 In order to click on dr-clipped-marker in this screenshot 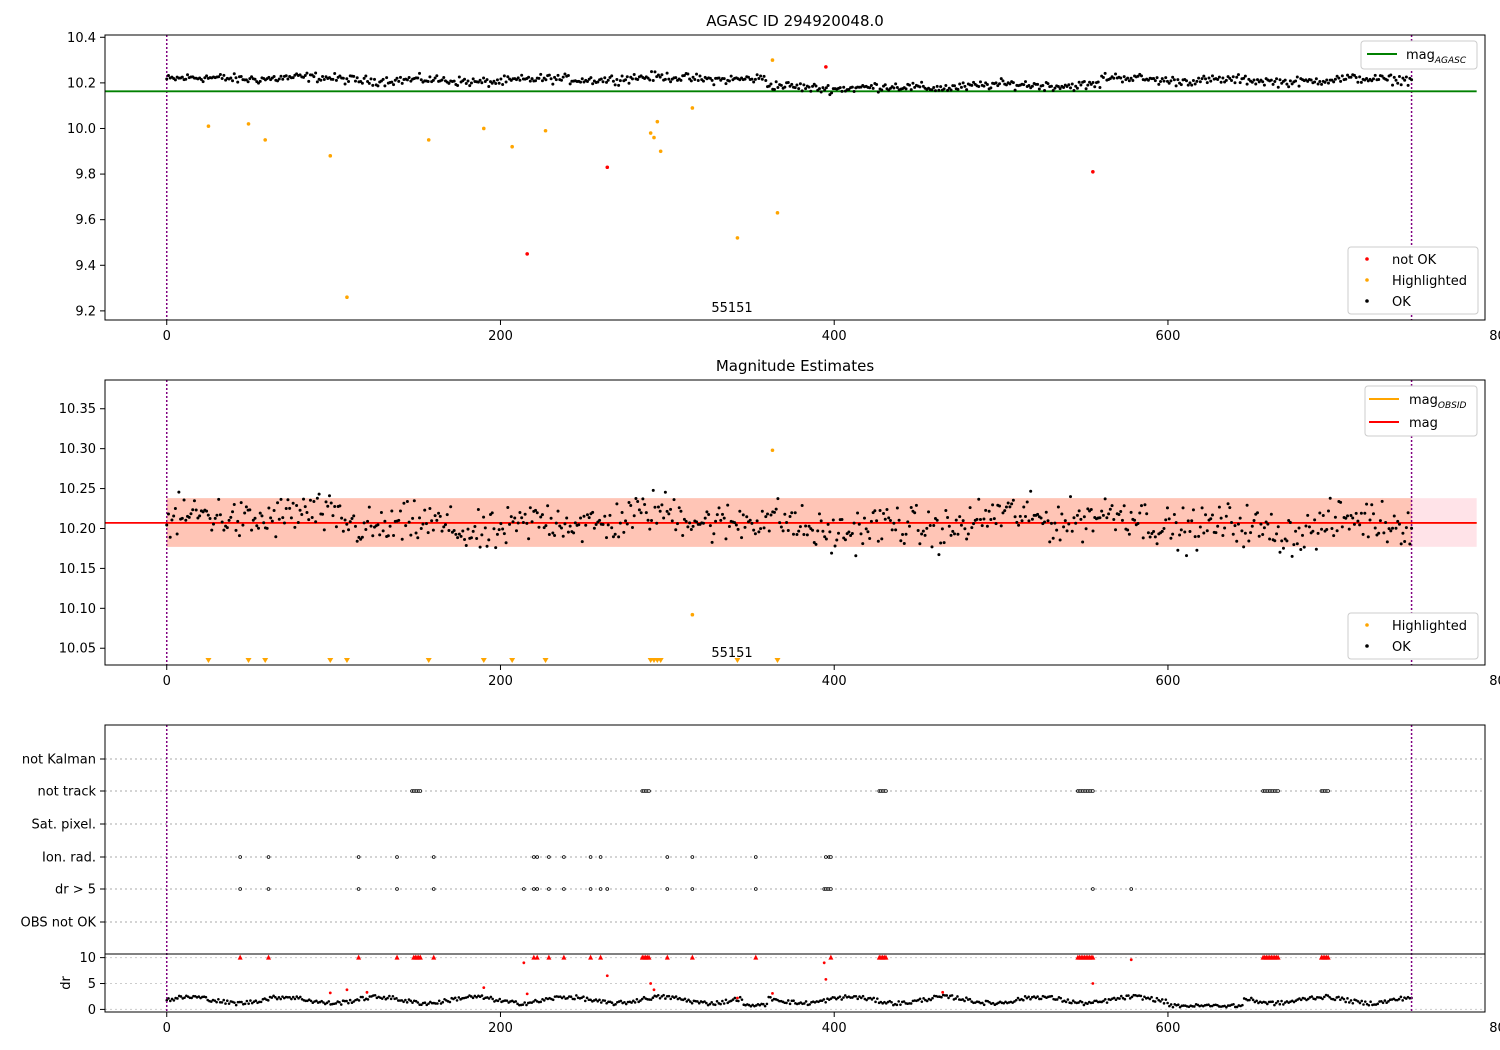, I will do `click(601, 957)`.